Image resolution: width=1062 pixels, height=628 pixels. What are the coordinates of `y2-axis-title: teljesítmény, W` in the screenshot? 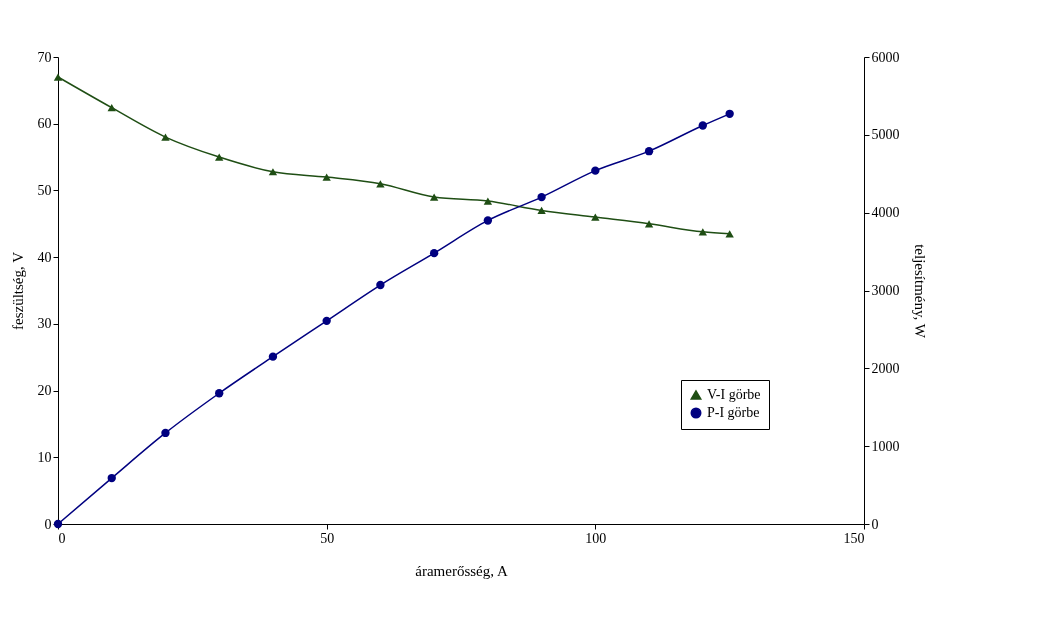 It's located at (919, 291).